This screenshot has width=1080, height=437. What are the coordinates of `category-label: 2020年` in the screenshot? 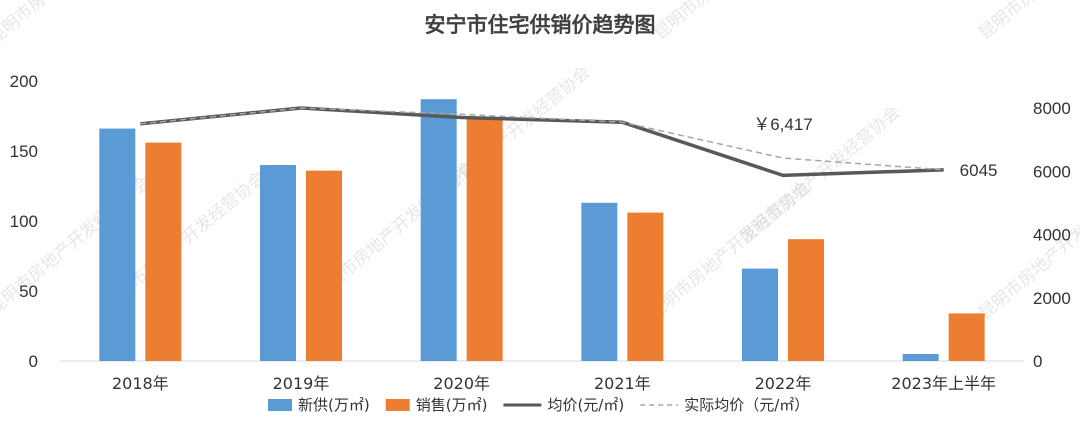 It's located at (461, 383).